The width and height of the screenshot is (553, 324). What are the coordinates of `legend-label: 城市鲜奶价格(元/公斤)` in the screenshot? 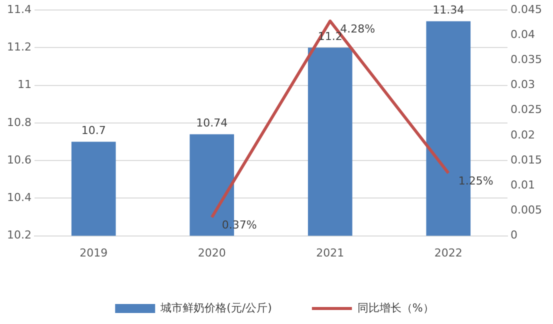 It's located at (216, 307).